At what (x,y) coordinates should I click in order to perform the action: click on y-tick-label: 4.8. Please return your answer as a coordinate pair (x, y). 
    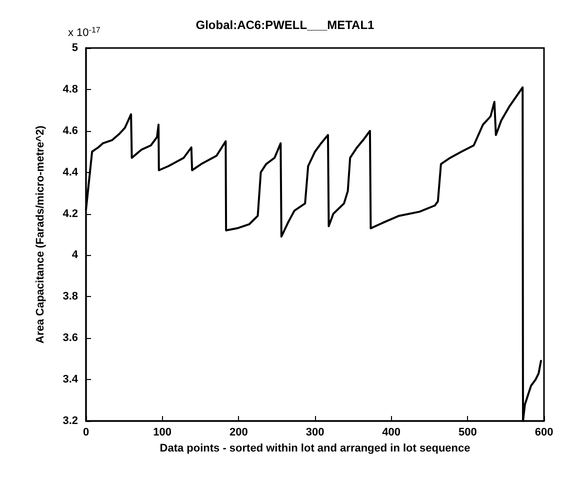
    Looking at the image, I should click on (70, 89).